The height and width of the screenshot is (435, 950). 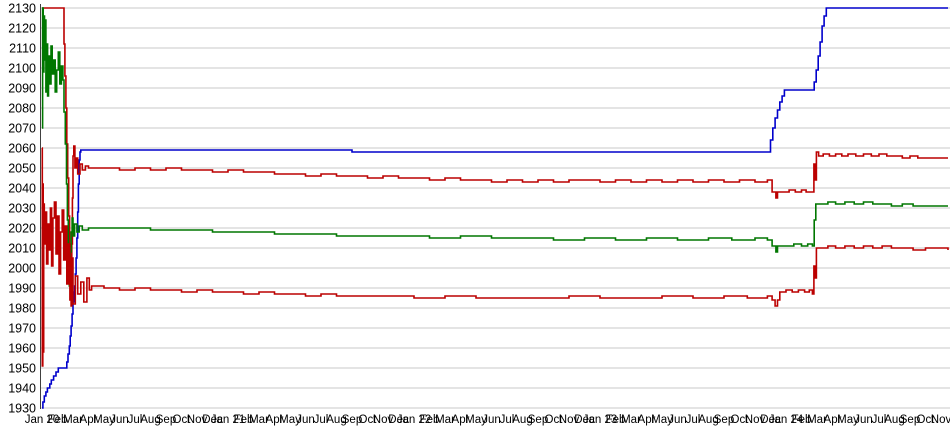 I want to click on y-tick-label: 2100, so click(x=22, y=69).